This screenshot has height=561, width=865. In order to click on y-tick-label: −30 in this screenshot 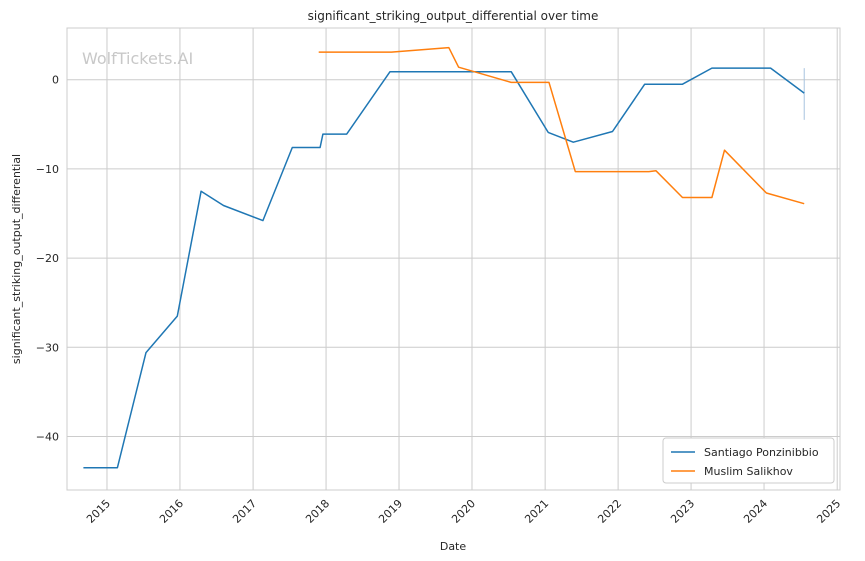, I will do `click(47, 347)`.